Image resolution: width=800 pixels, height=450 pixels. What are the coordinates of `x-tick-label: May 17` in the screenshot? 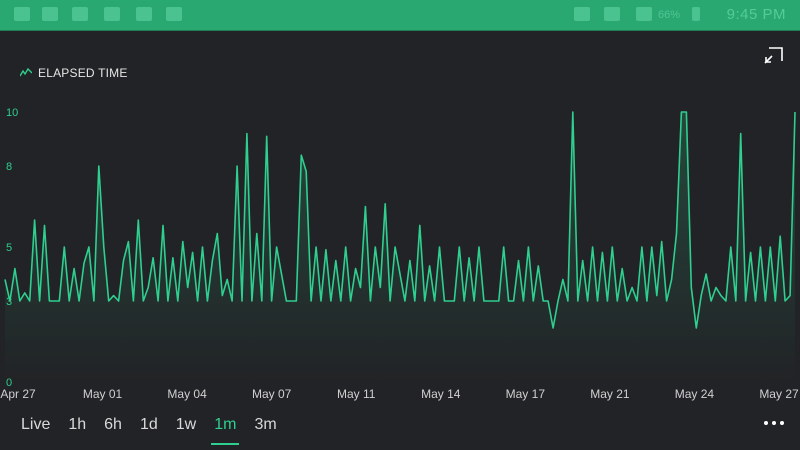 It's located at (526, 394).